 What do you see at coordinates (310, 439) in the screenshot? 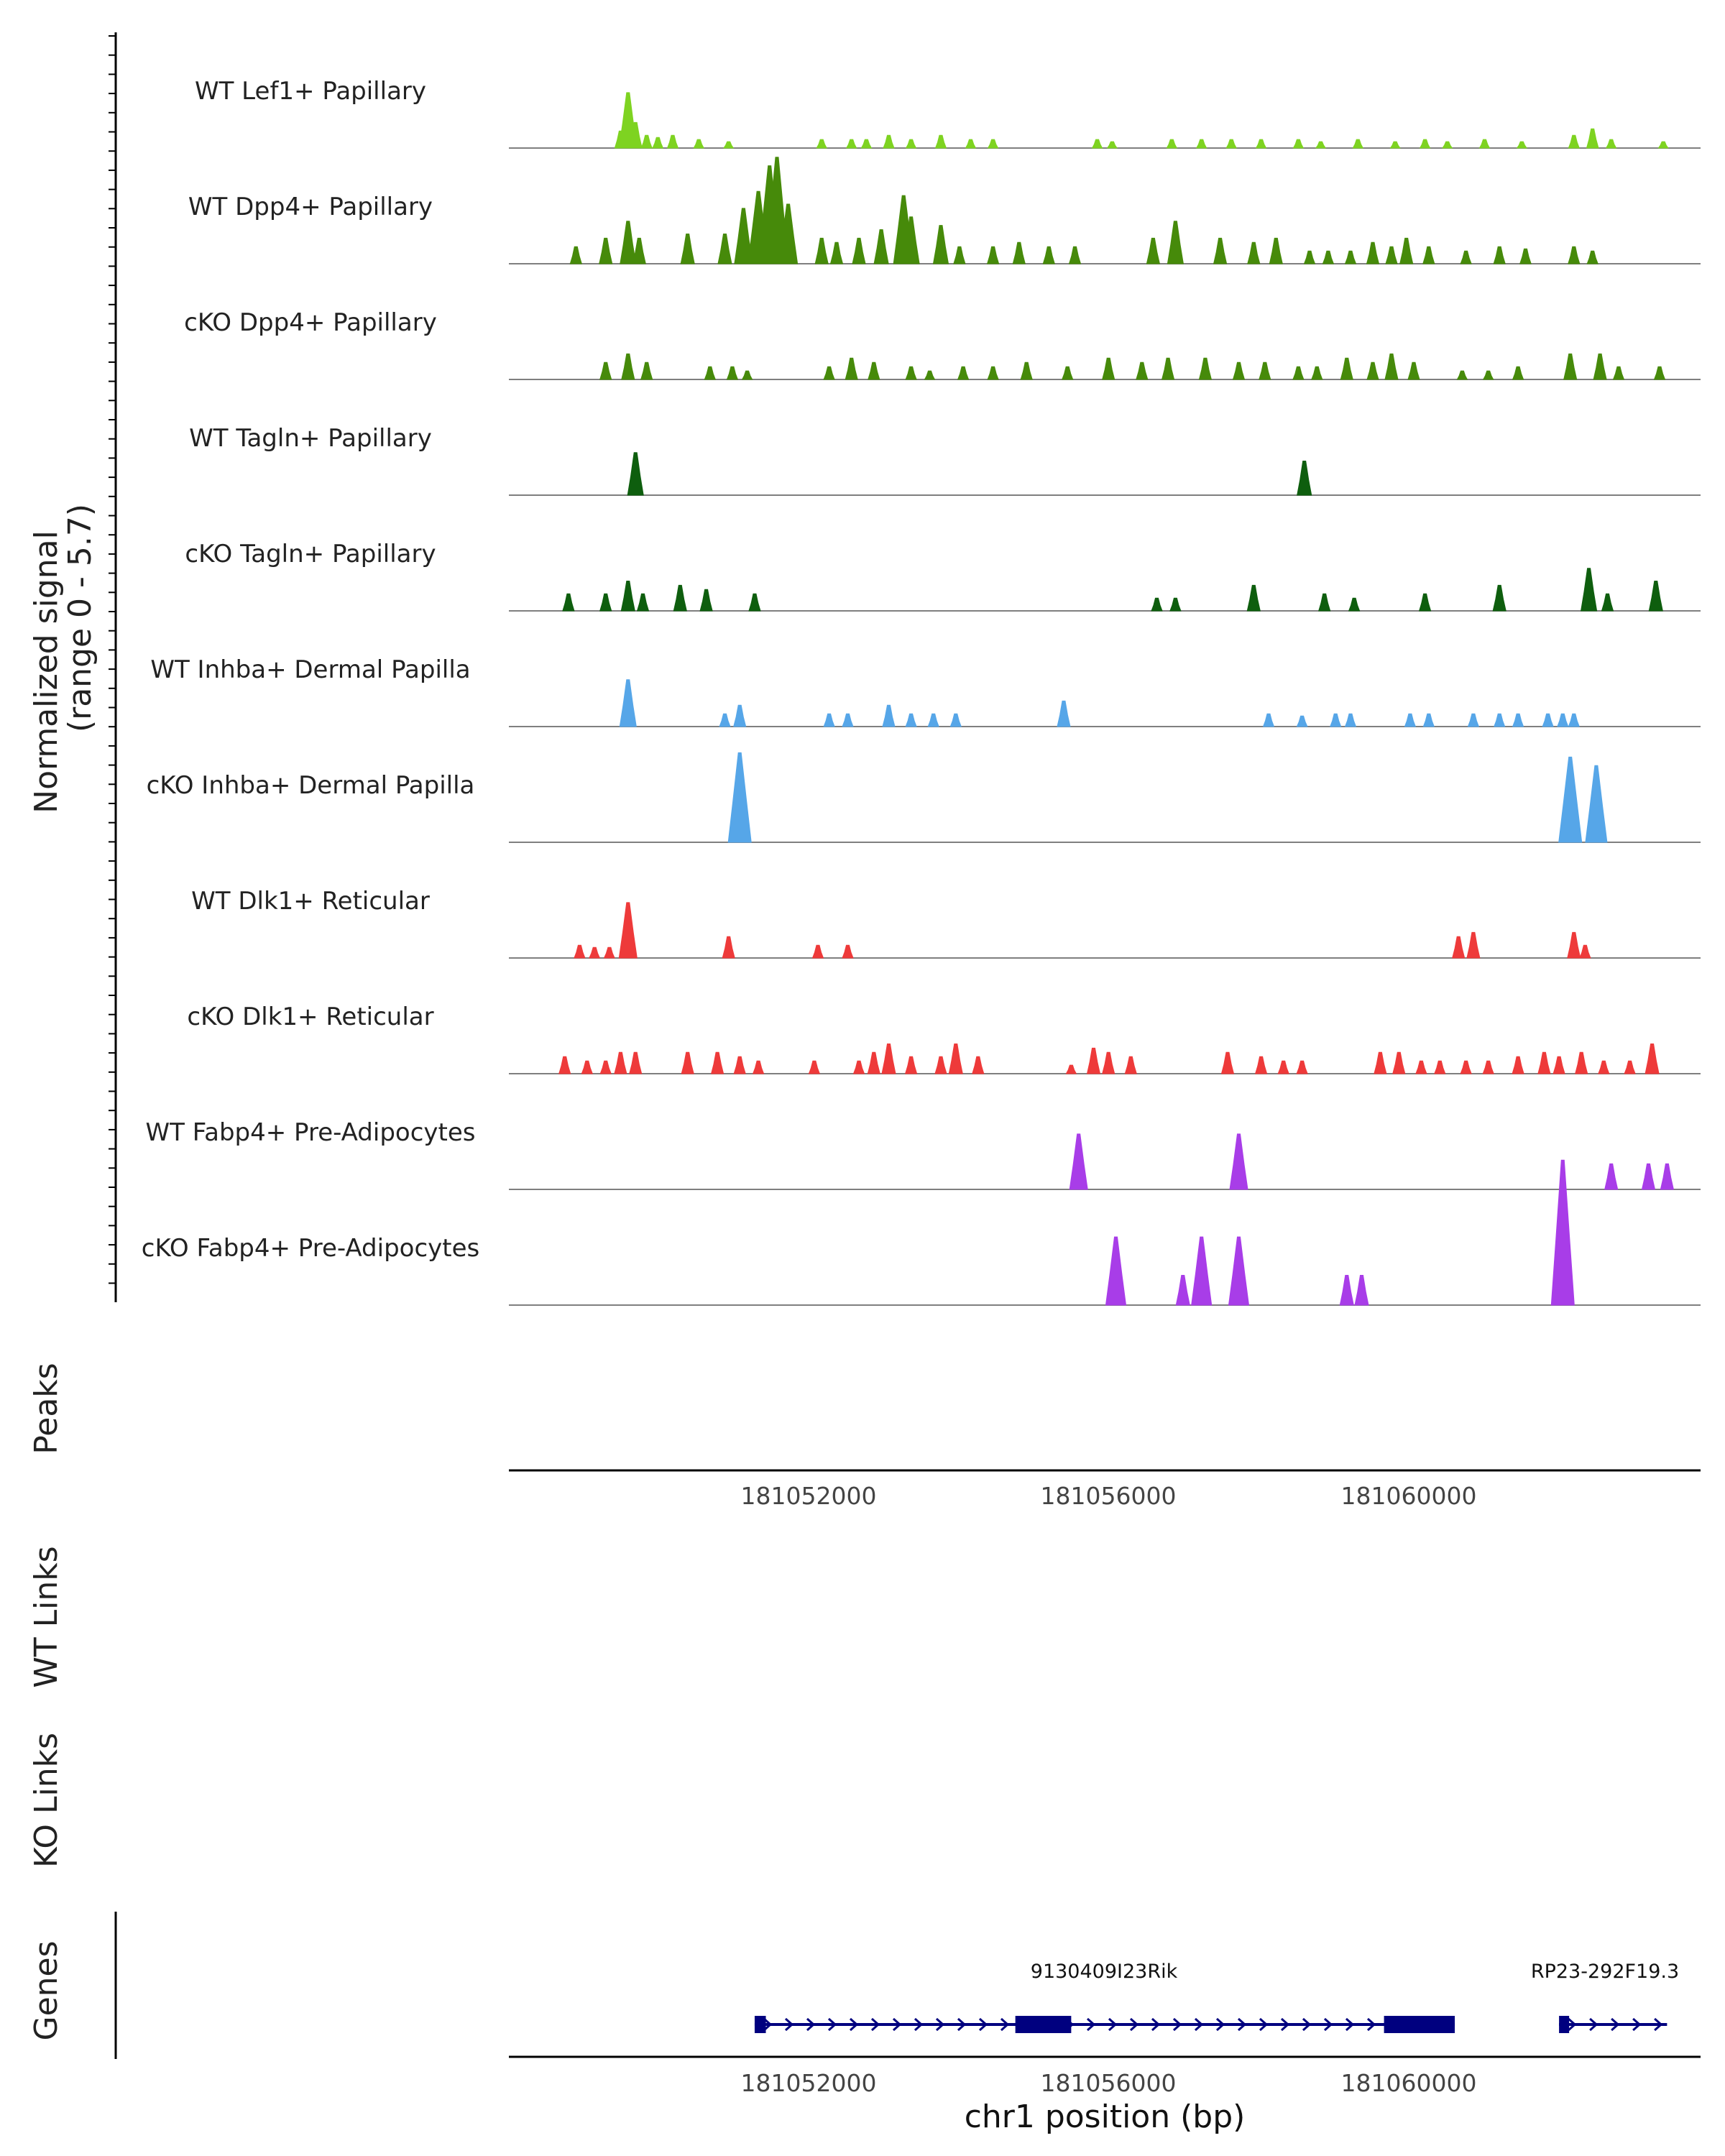
I see `track-label: WT Tagln+ Papillary` at bounding box center [310, 439].